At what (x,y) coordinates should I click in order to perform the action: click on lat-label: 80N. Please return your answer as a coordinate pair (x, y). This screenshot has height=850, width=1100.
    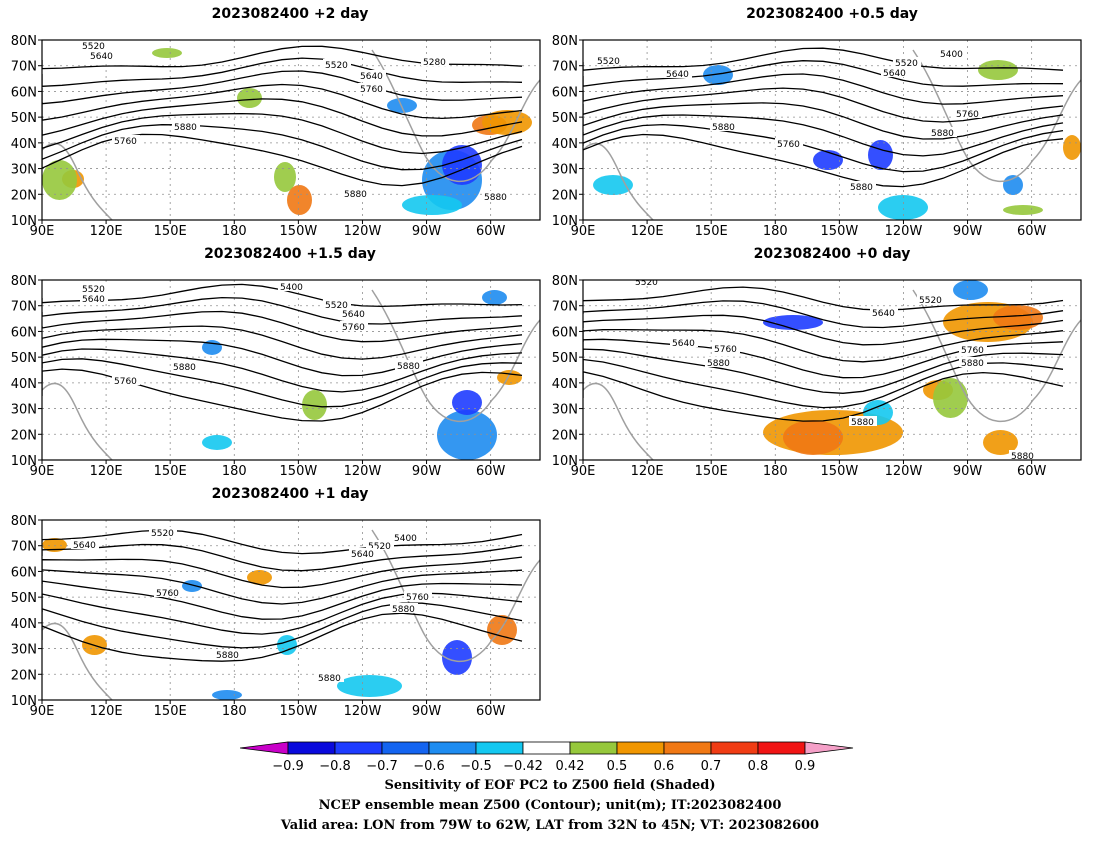
    Looking at the image, I should click on (24, 41).